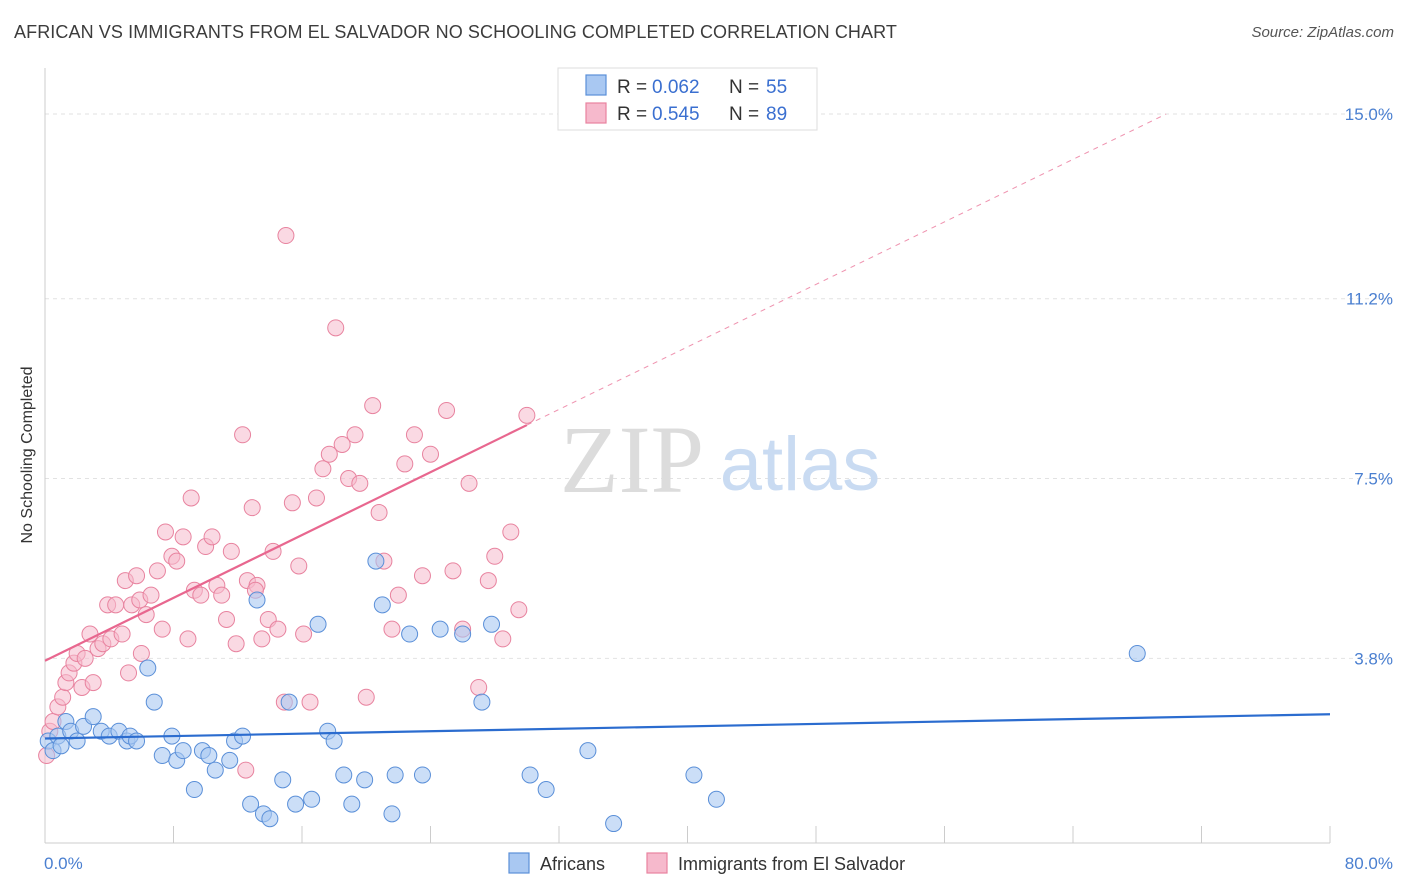  Describe the element at coordinates (1369, 299) in the screenshot. I see `y-tick-label: 11.2%` at that location.